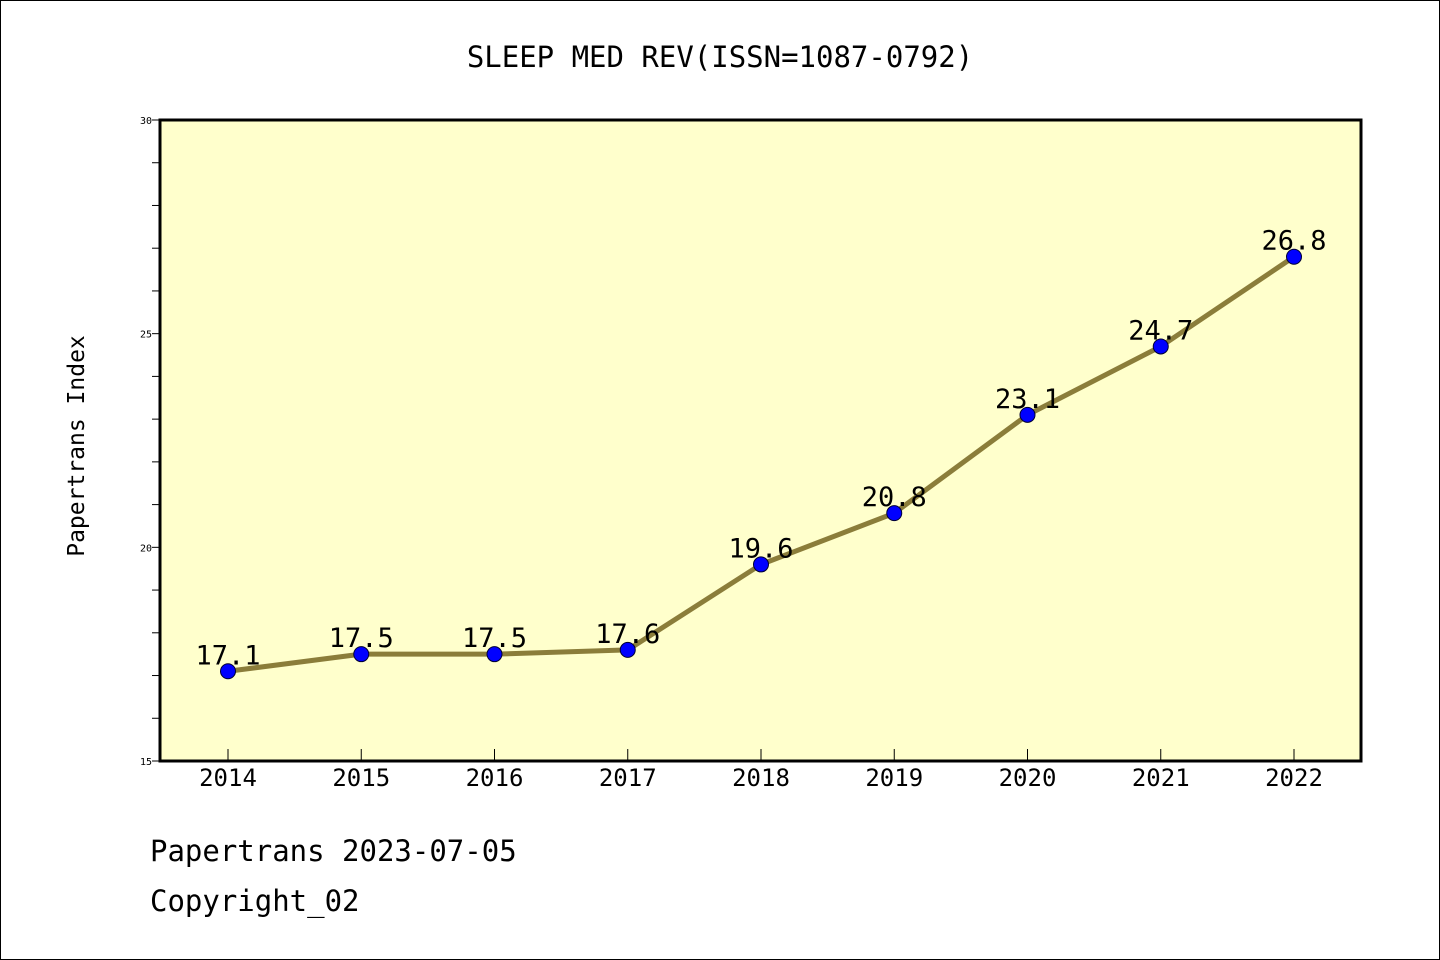 The height and width of the screenshot is (960, 1440). What do you see at coordinates (77, 446) in the screenshot?
I see `y-axis-label: Papertrans Index` at bounding box center [77, 446].